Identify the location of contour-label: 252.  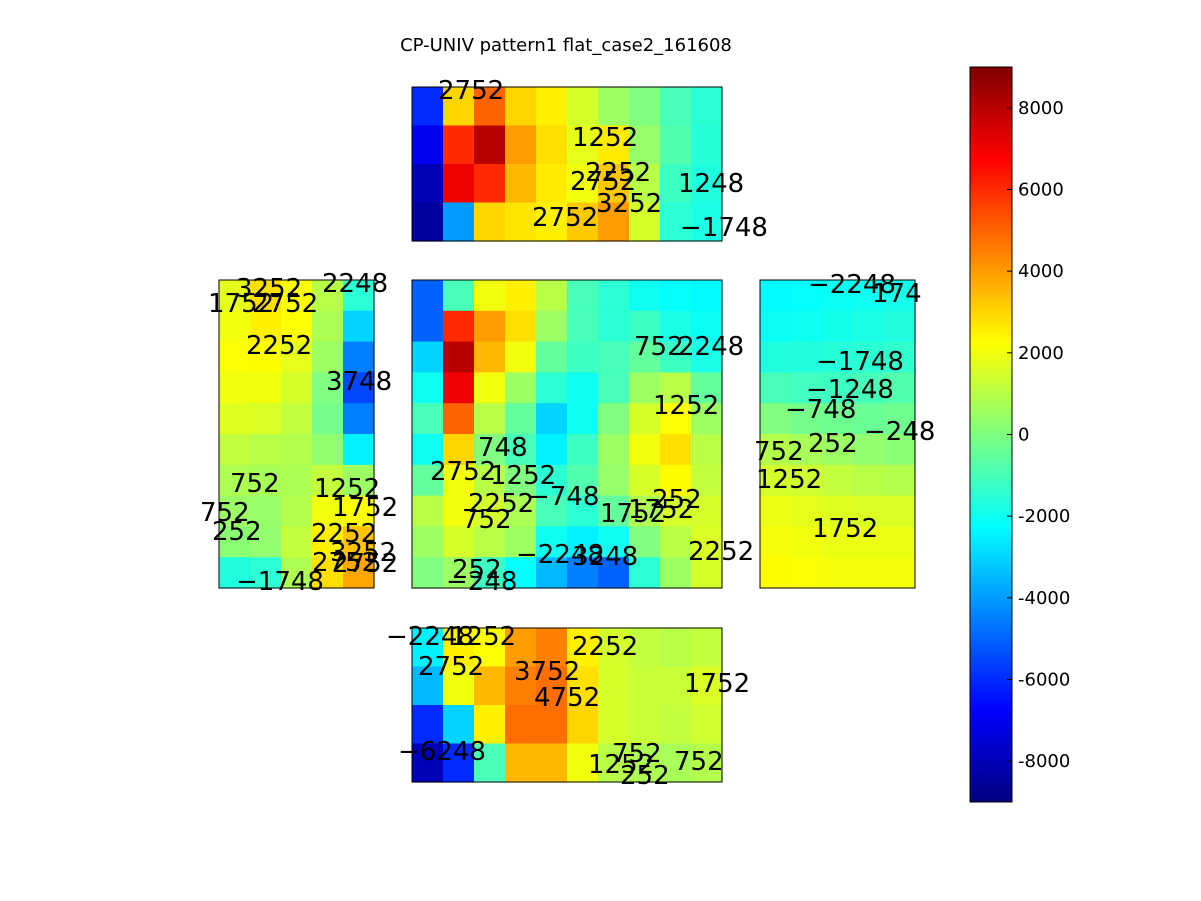
(237, 532).